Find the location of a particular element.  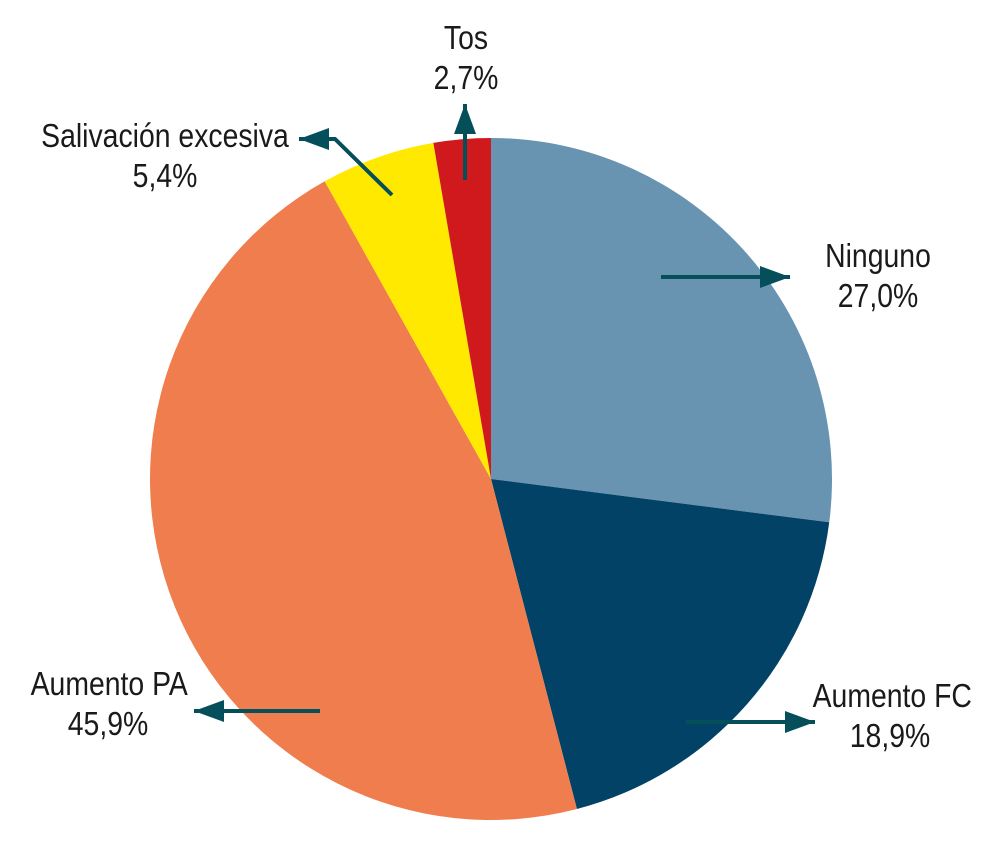

label-tos-value: 2,7% is located at coordinates (466, 77).